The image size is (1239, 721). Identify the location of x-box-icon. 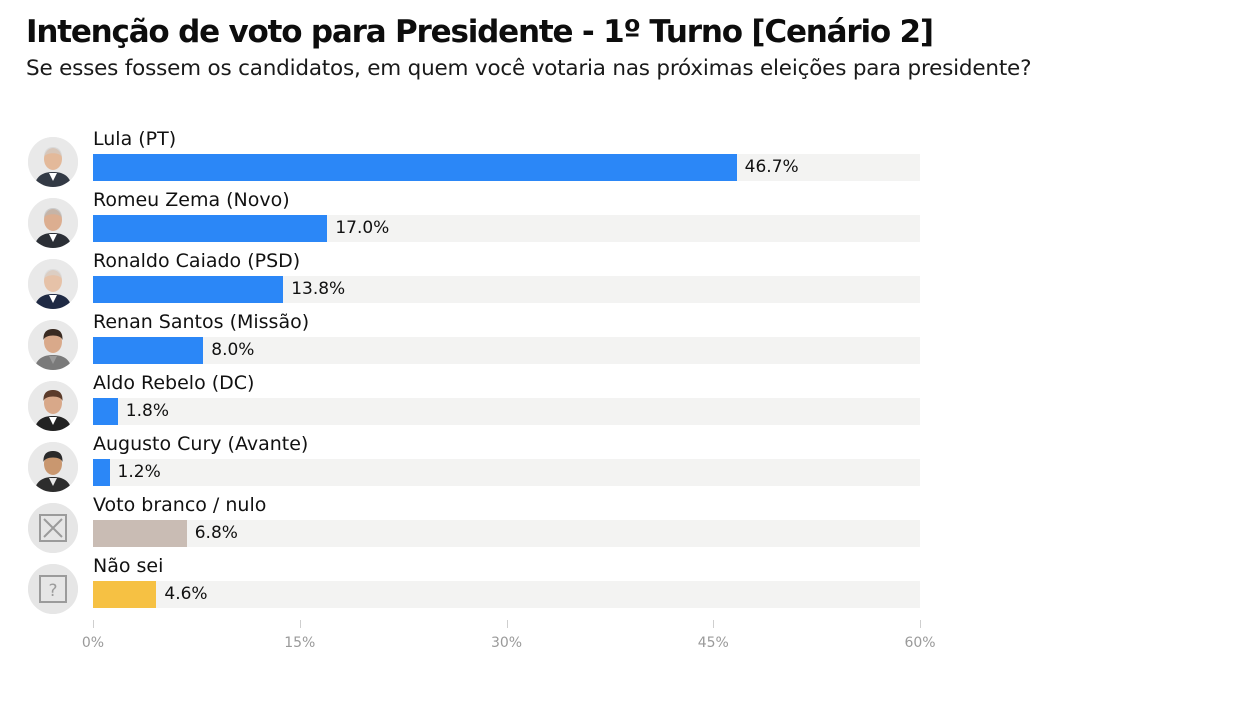
(53, 528).